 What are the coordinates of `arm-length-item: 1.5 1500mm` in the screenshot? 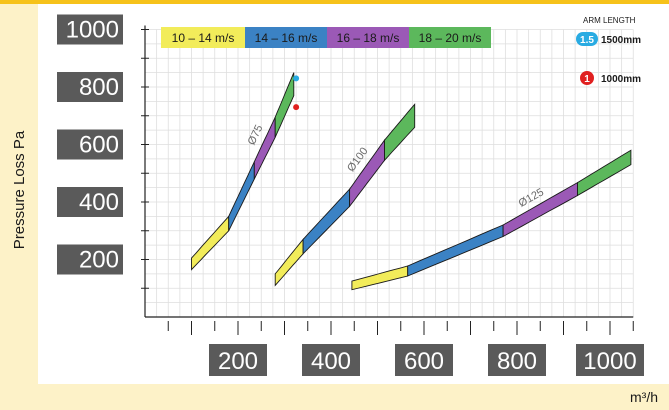 It's located at (467, 57).